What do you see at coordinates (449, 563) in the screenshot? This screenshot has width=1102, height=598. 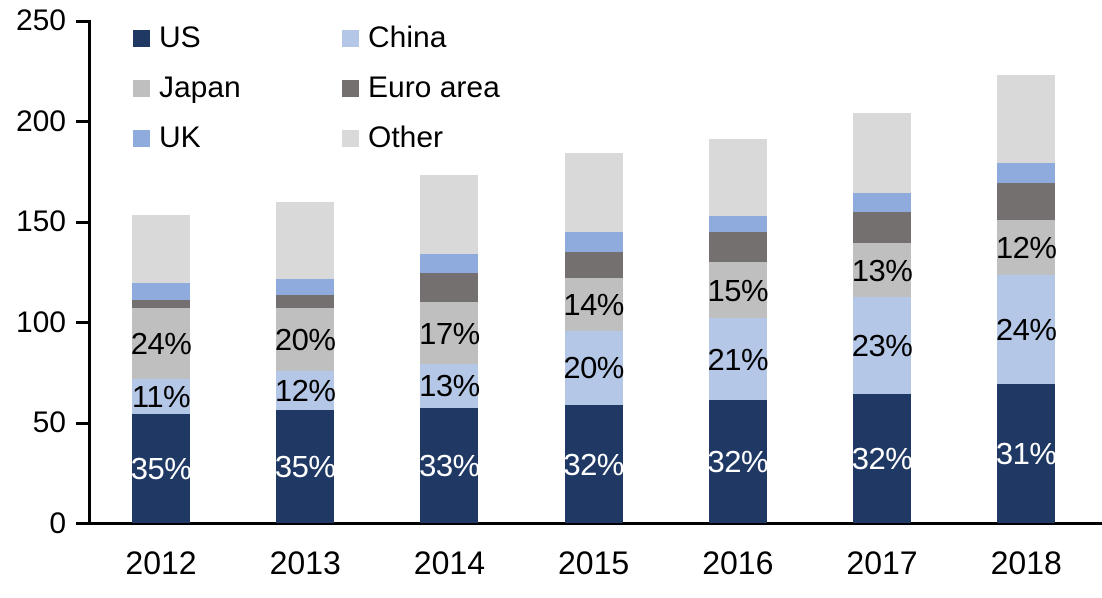 I see `x-category-label: 2014` at bounding box center [449, 563].